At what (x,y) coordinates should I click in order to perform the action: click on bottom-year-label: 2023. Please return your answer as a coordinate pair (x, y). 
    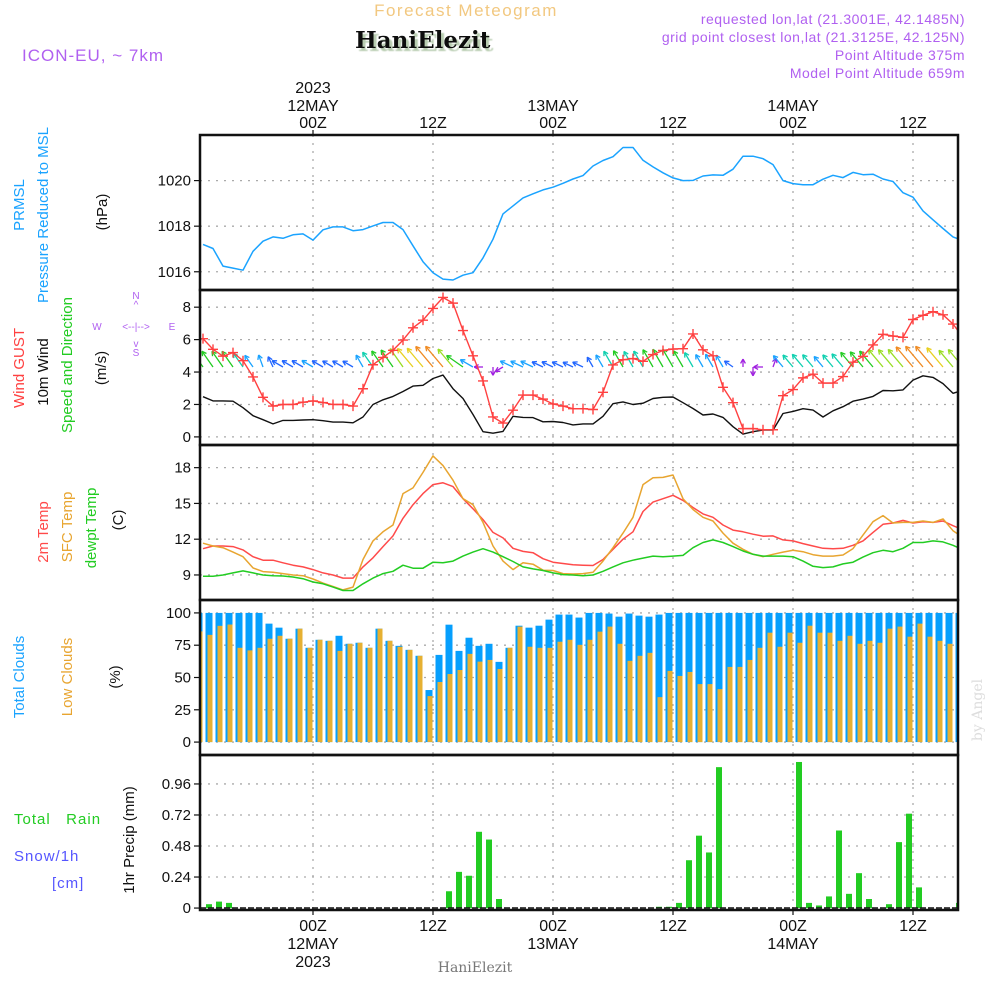
    Looking at the image, I should click on (313, 962).